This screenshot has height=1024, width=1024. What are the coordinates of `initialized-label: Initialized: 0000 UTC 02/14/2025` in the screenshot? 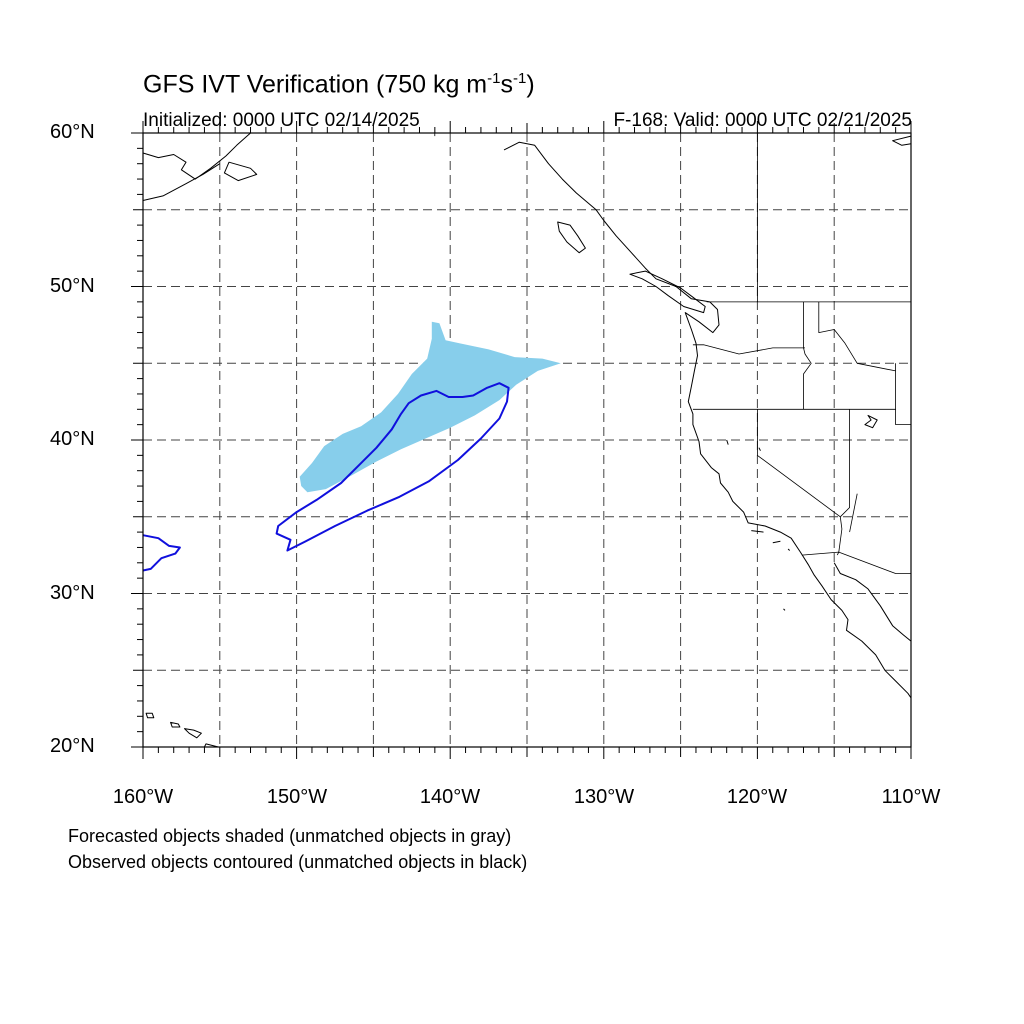 It's located at (281, 120).